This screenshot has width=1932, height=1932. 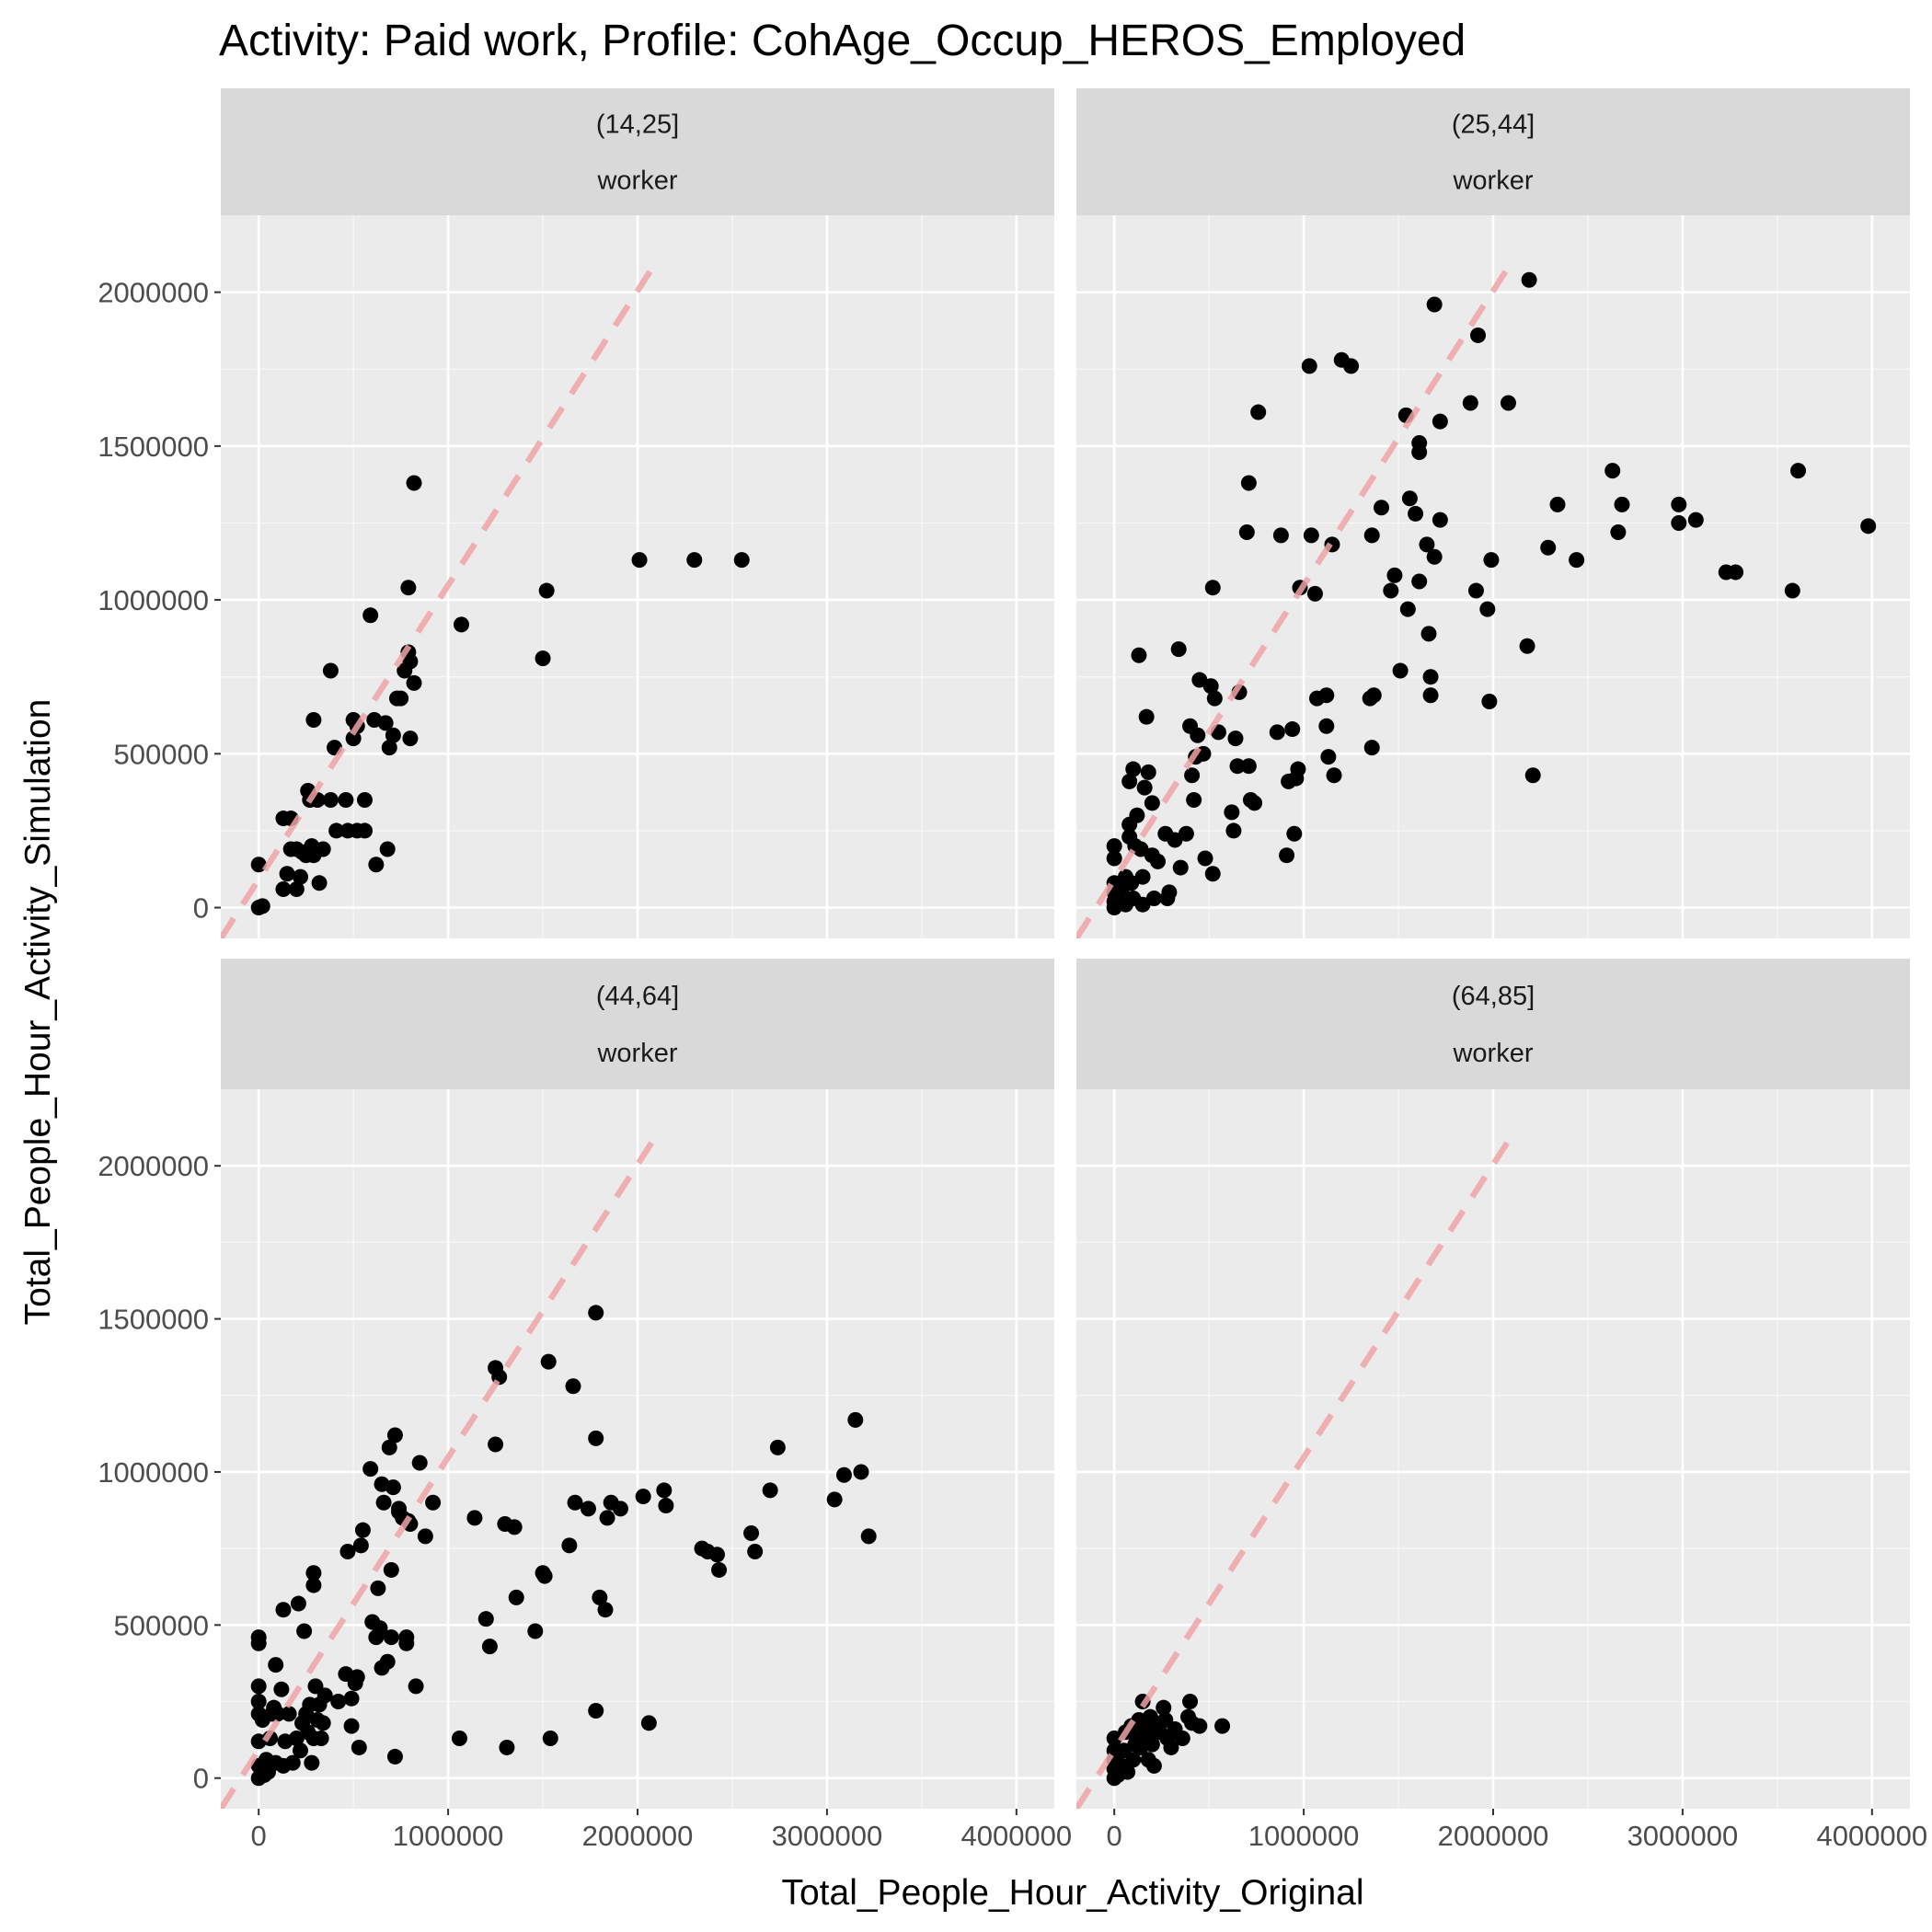 I want to click on facet-3-x-tick-label: 1000000, so click(x=448, y=1836).